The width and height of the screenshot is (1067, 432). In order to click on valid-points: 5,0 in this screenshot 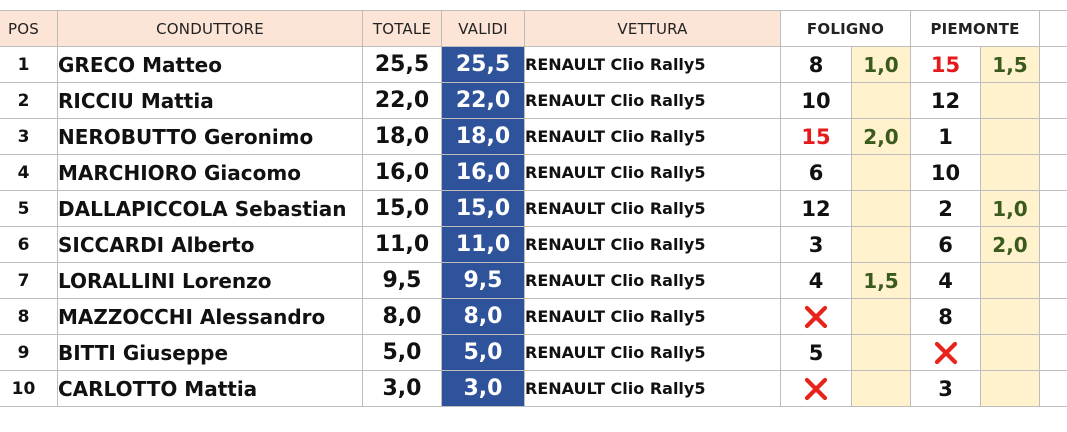, I will do `click(483, 352)`.